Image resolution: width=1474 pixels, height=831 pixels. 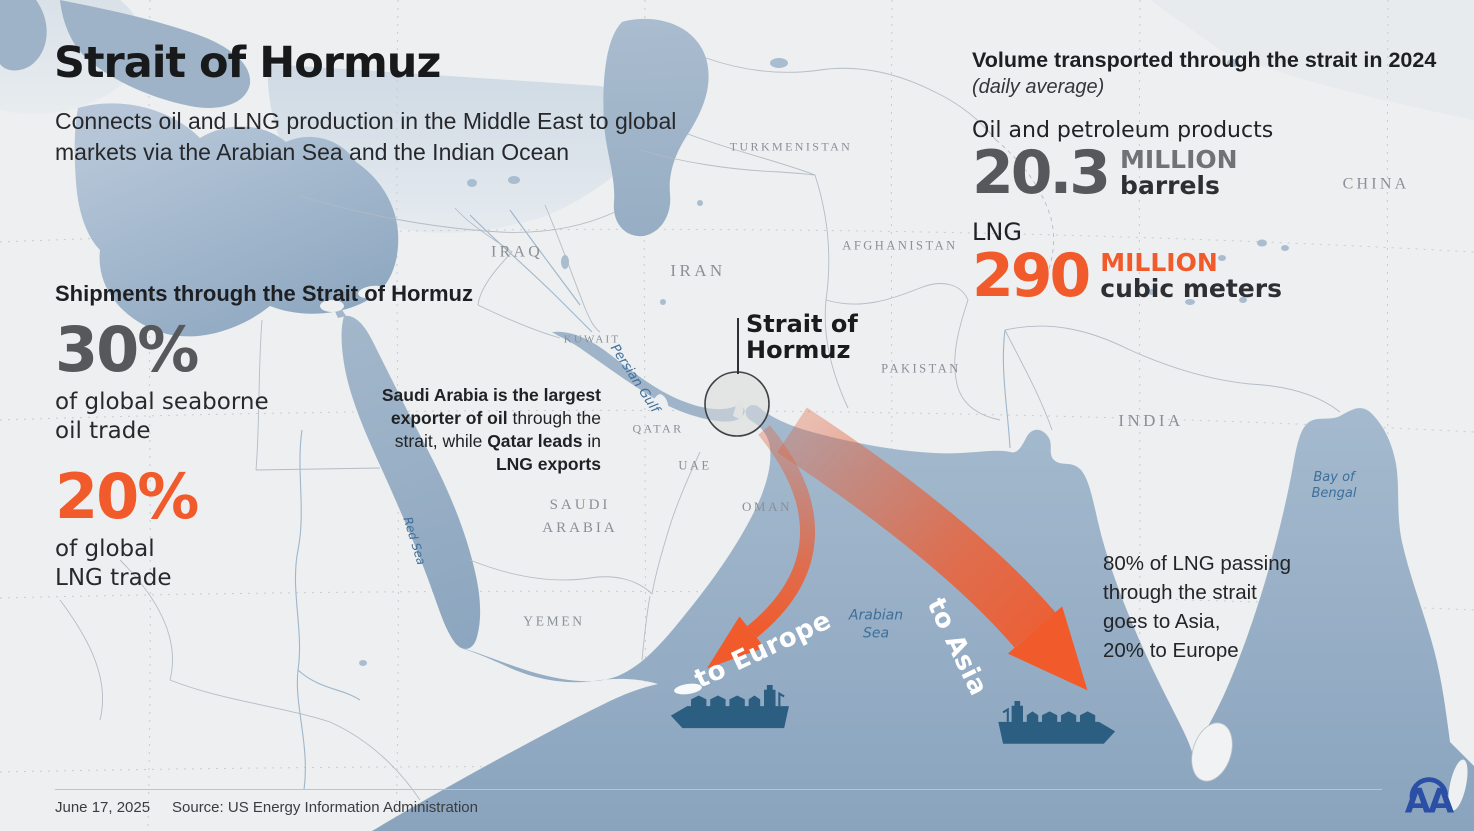 I want to click on red-sea-water, so click(x=411, y=482).